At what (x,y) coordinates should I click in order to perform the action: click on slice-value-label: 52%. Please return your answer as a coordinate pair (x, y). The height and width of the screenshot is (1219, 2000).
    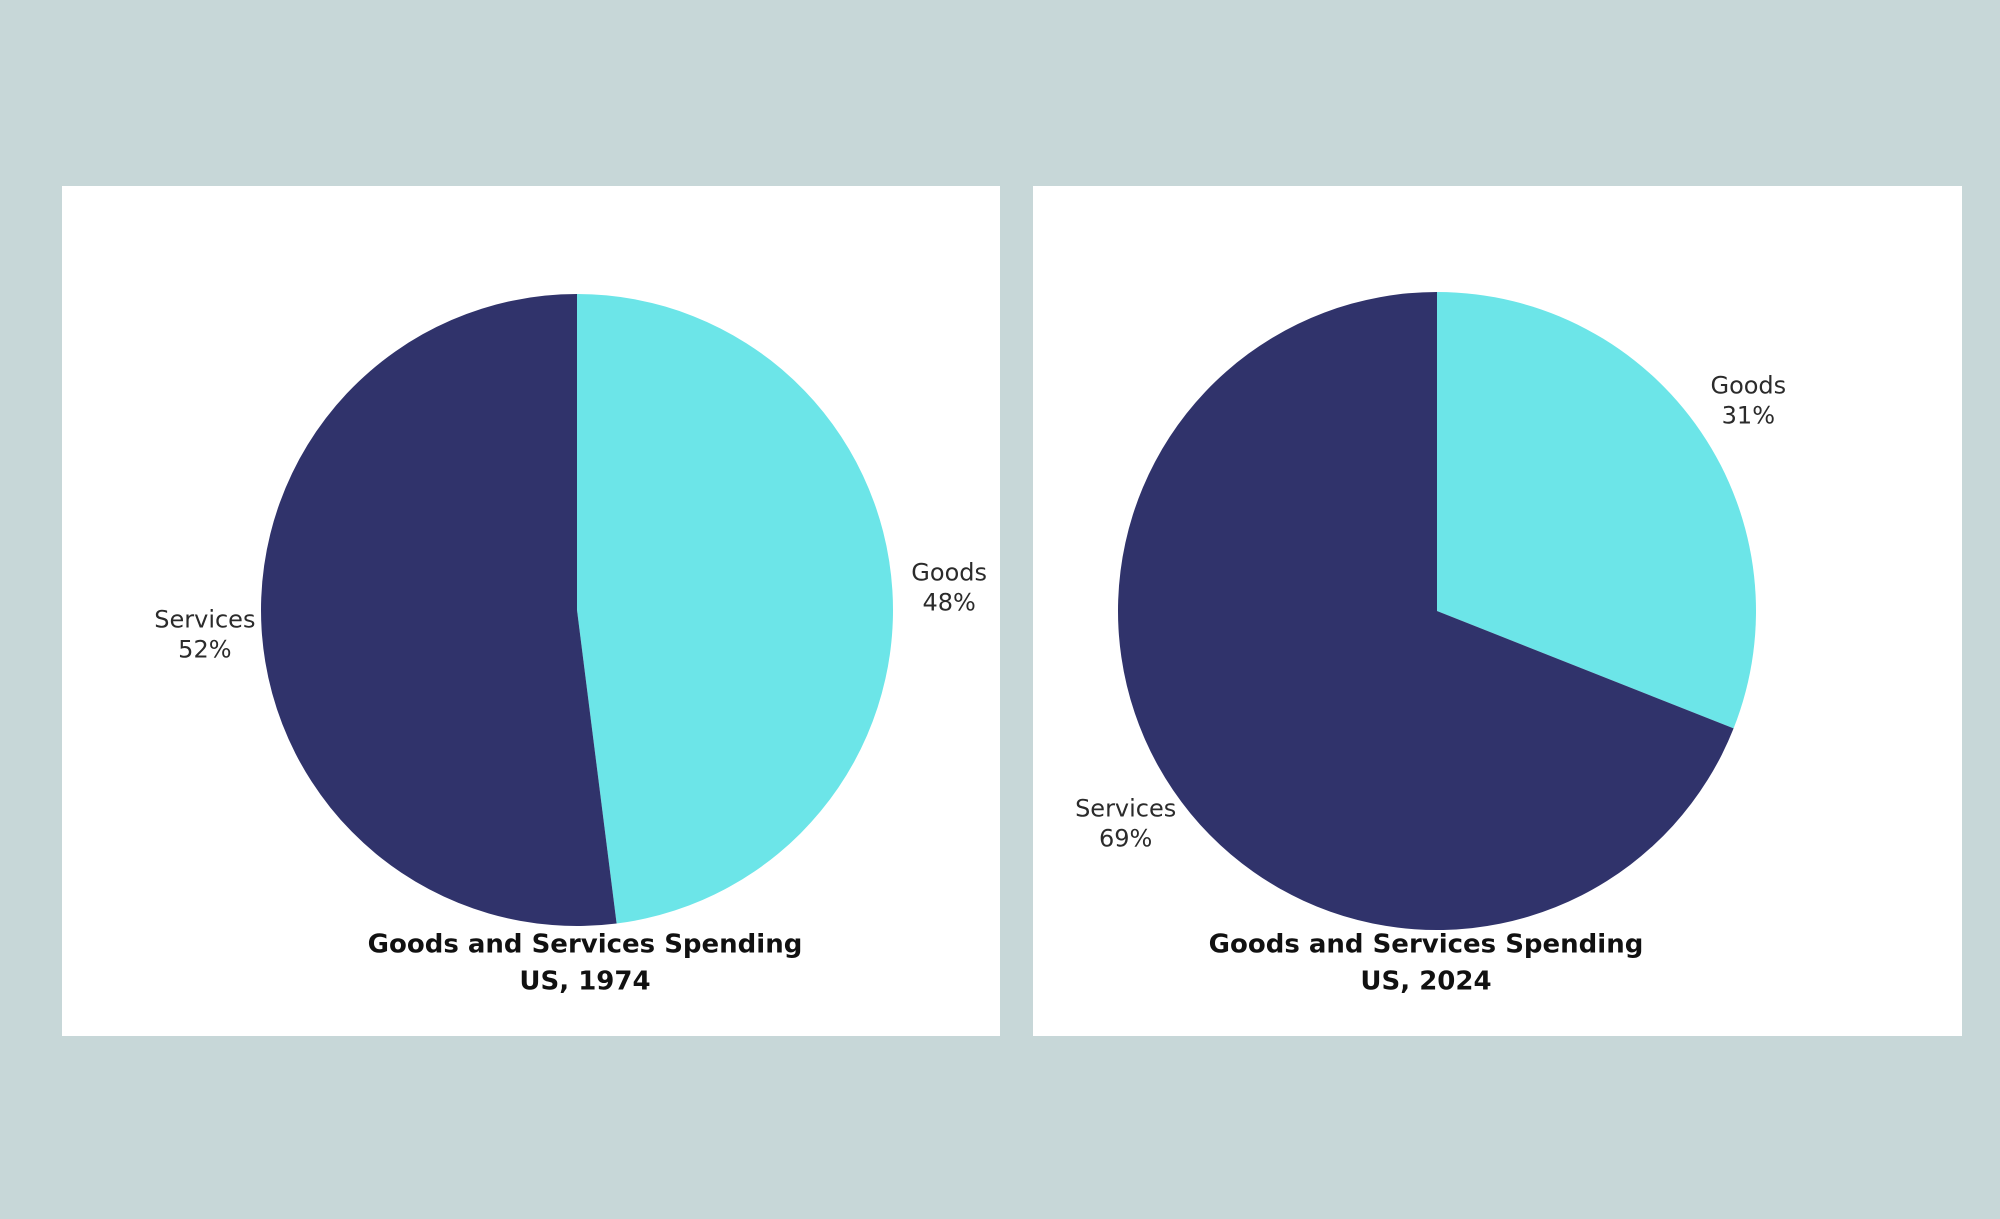
    Looking at the image, I should click on (204, 649).